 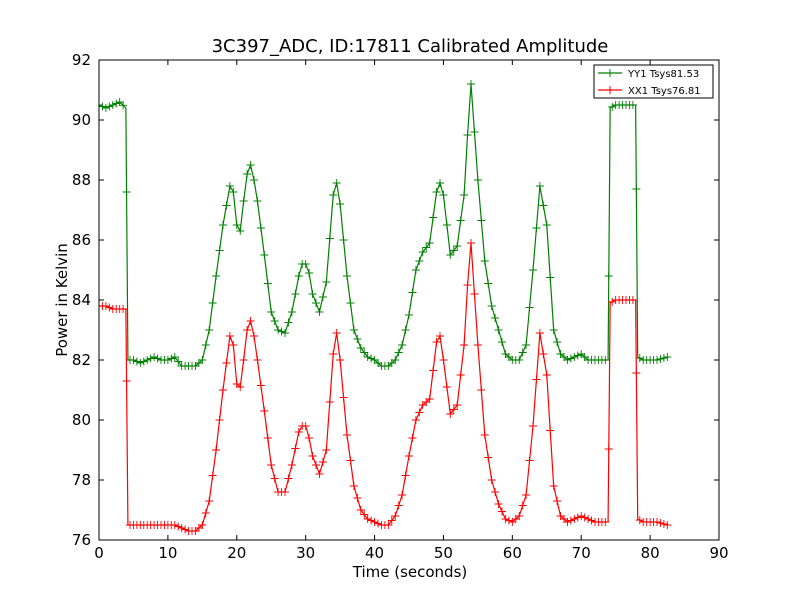 I want to click on y-tick-label: 90, so click(x=81, y=120).